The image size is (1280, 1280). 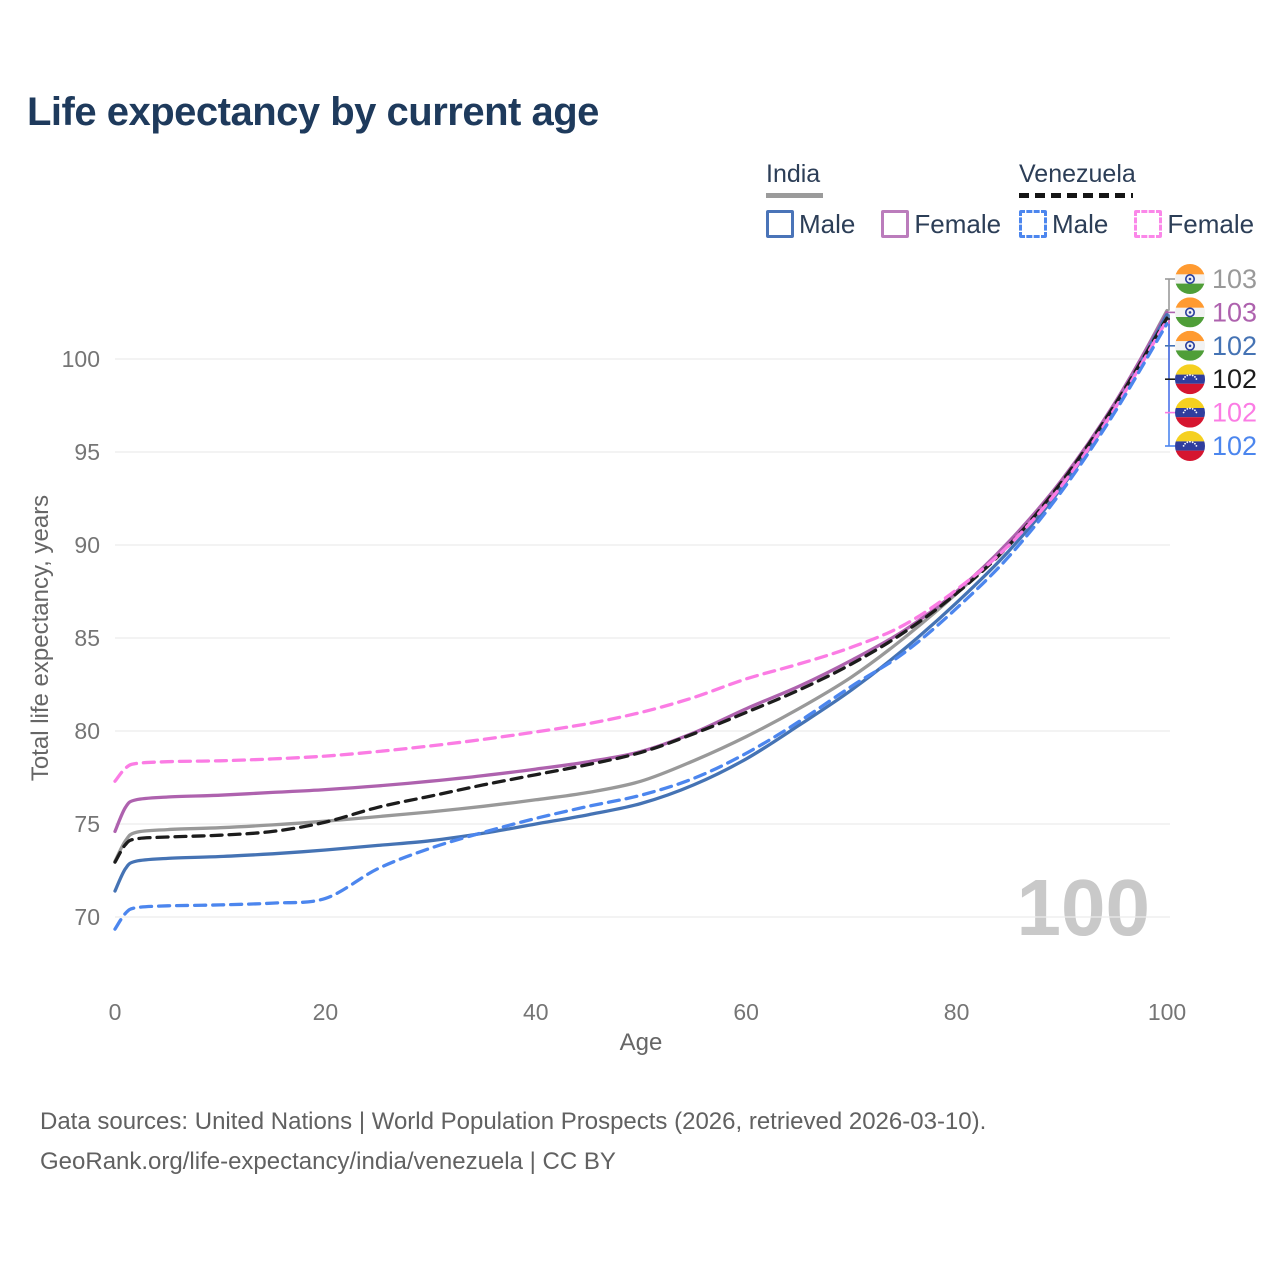 What do you see at coordinates (87, 638) in the screenshot?
I see `y-tick-label: 85` at bounding box center [87, 638].